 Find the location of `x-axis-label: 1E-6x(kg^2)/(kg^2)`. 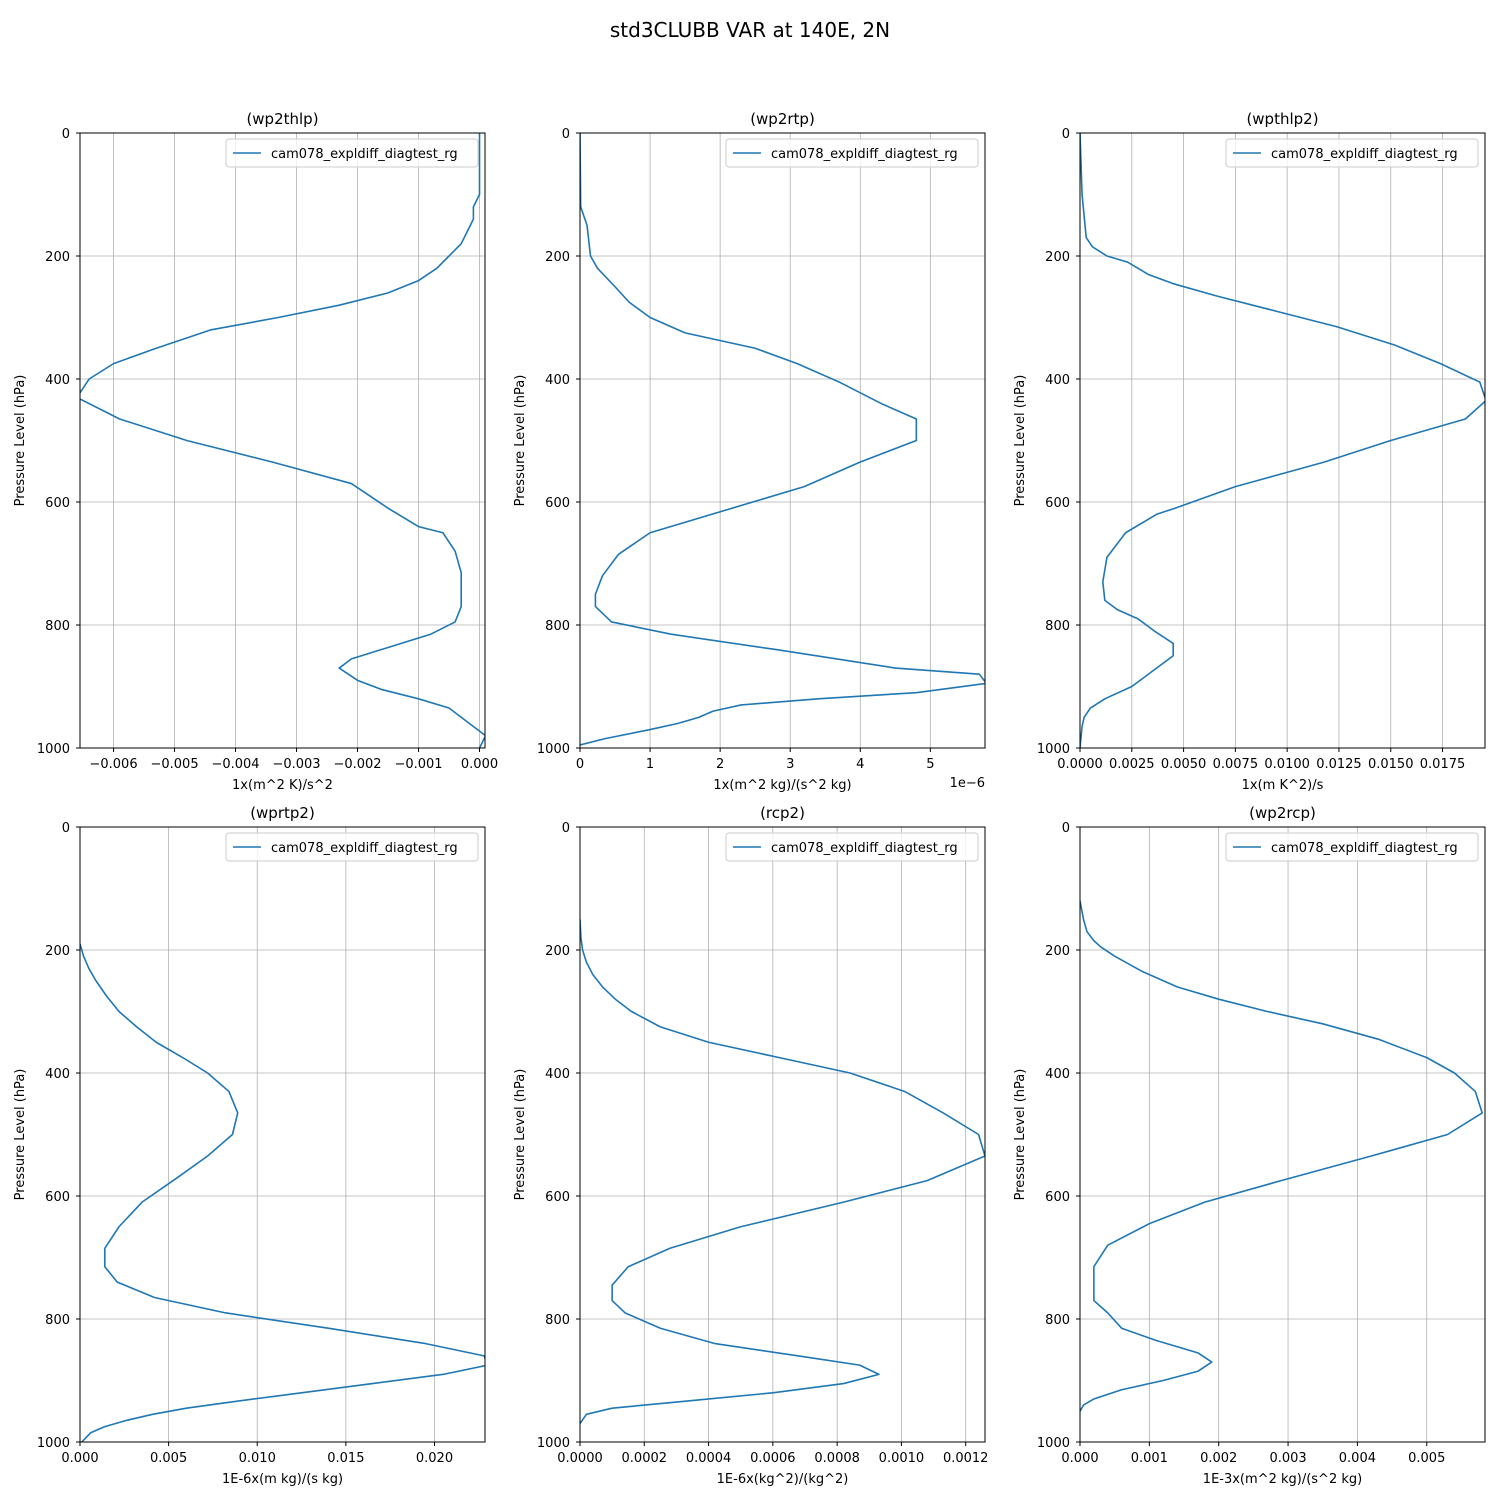

x-axis-label: 1E-6x(kg^2)/(kg^2) is located at coordinates (783, 1479).